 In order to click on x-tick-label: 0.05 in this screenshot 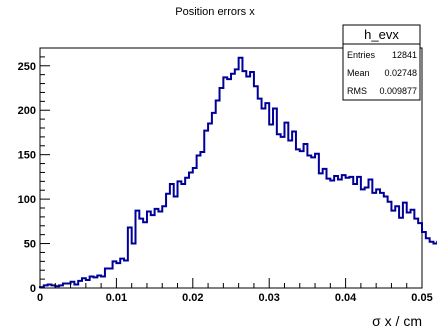, I will do `click(421, 298)`.